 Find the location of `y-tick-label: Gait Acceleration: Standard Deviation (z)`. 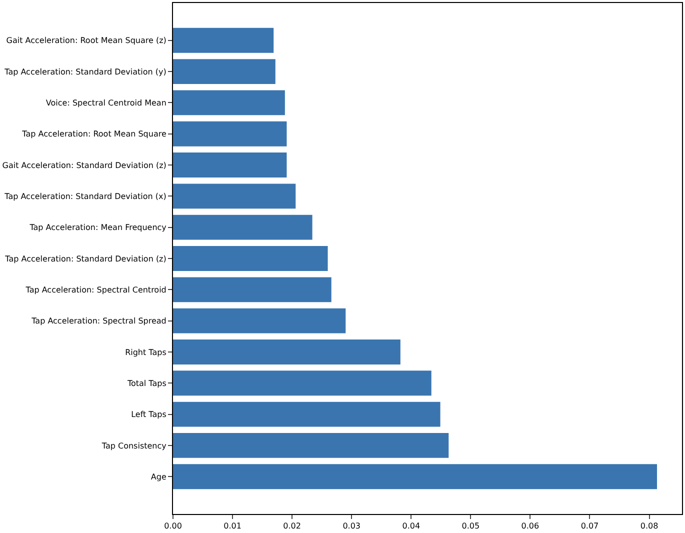

y-tick-label: Gait Acceleration: Standard Deviation (z) is located at coordinates (84, 165).